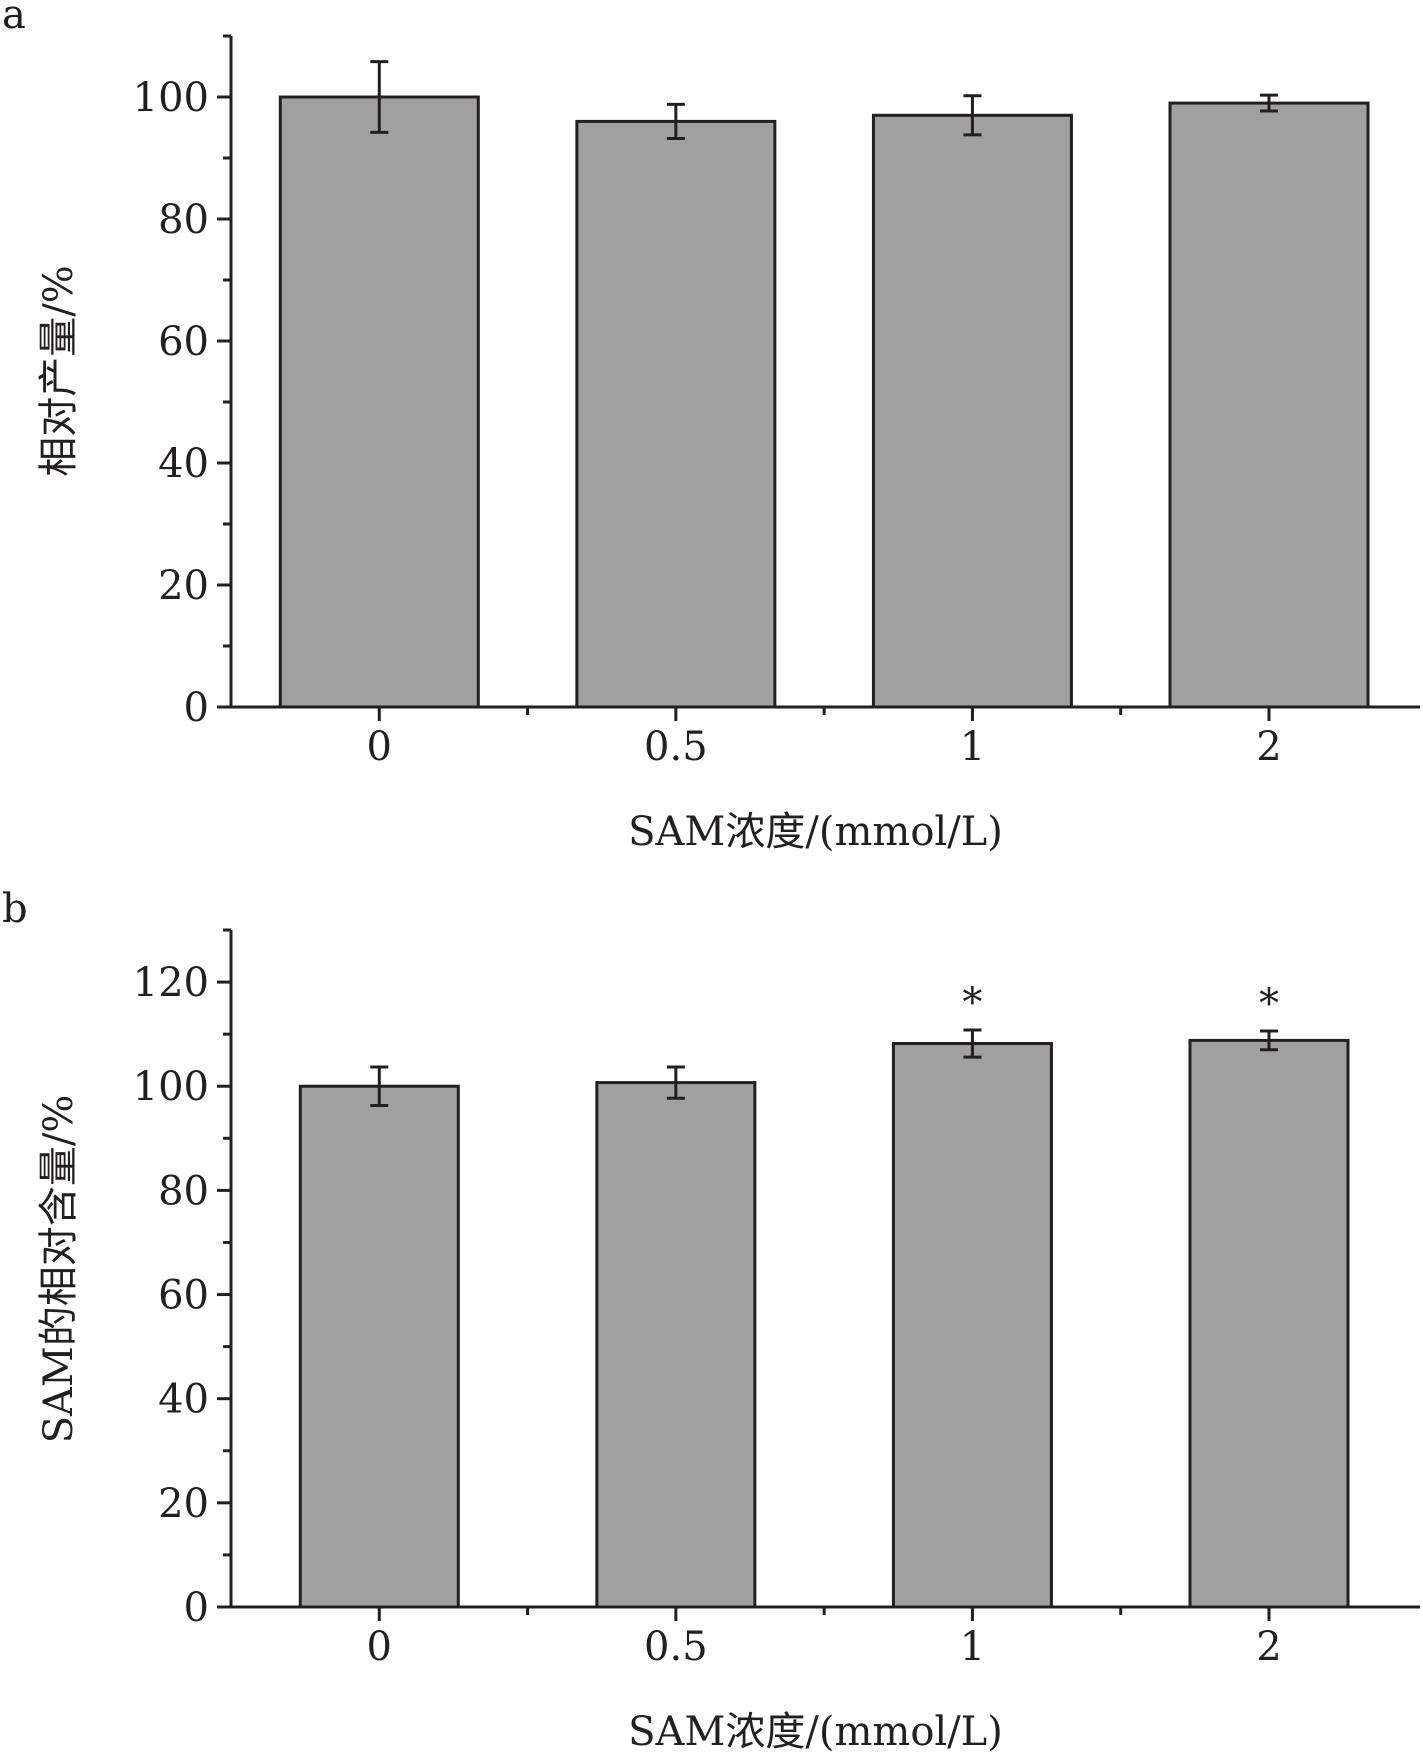 The height and width of the screenshot is (1763, 1423). Describe the element at coordinates (14, 19) in the screenshot. I see `panel-letter: a` at that location.